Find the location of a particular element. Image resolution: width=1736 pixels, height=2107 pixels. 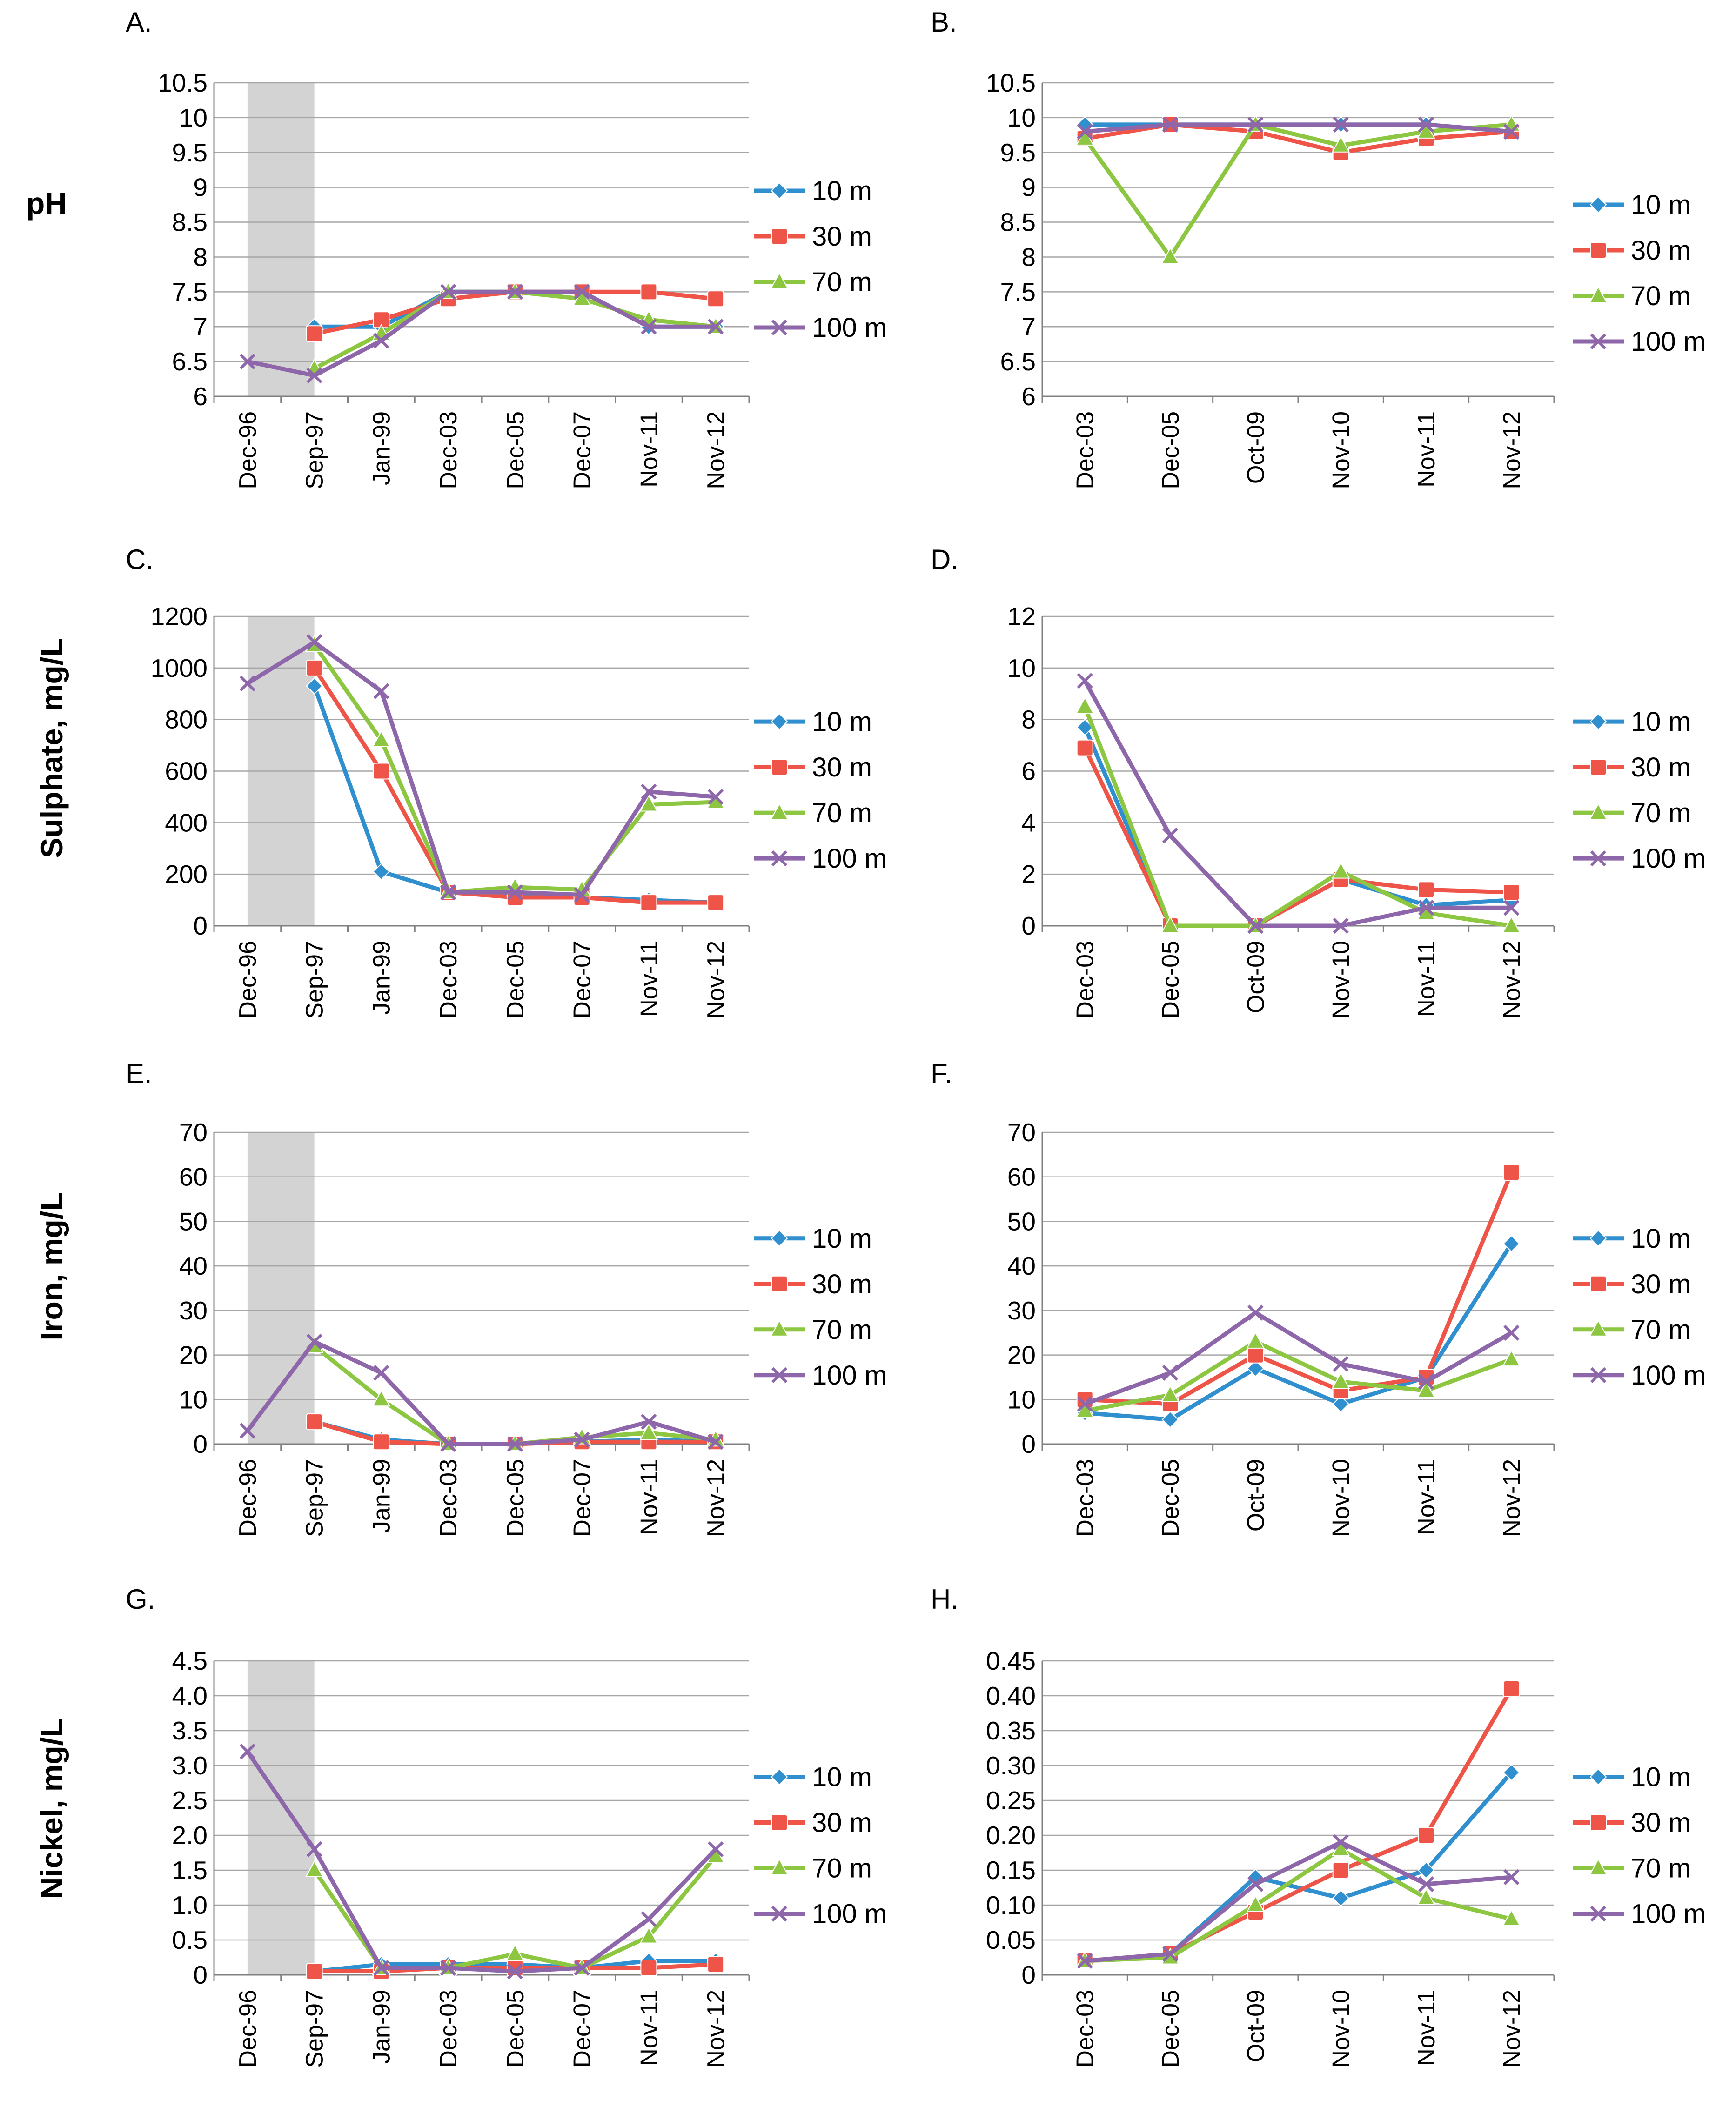

y-tick-label: 1.5 is located at coordinates (190, 1871).